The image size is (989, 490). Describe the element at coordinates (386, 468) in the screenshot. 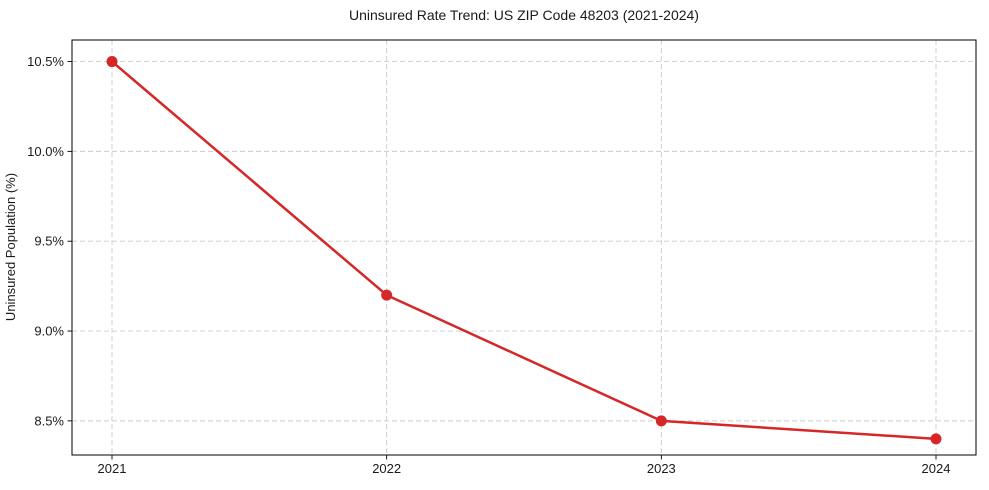

I see `x-tick-label: 2022` at that location.